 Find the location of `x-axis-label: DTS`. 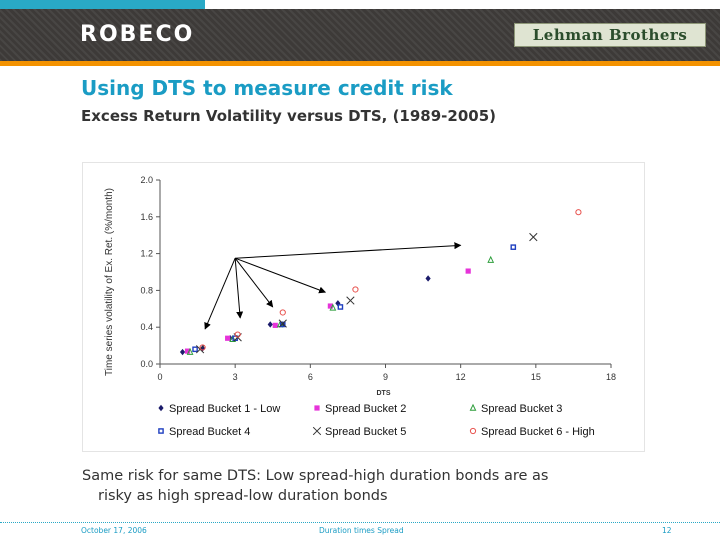

x-axis-label: DTS is located at coordinates (384, 393).